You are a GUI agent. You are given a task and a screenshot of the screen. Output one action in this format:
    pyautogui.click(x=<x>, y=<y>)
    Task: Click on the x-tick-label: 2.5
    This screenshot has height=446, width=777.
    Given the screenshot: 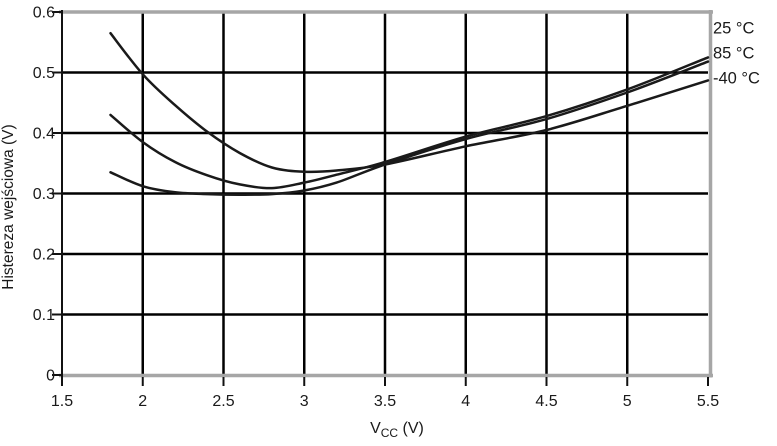 What is the action you would take?
    pyautogui.click(x=223, y=401)
    